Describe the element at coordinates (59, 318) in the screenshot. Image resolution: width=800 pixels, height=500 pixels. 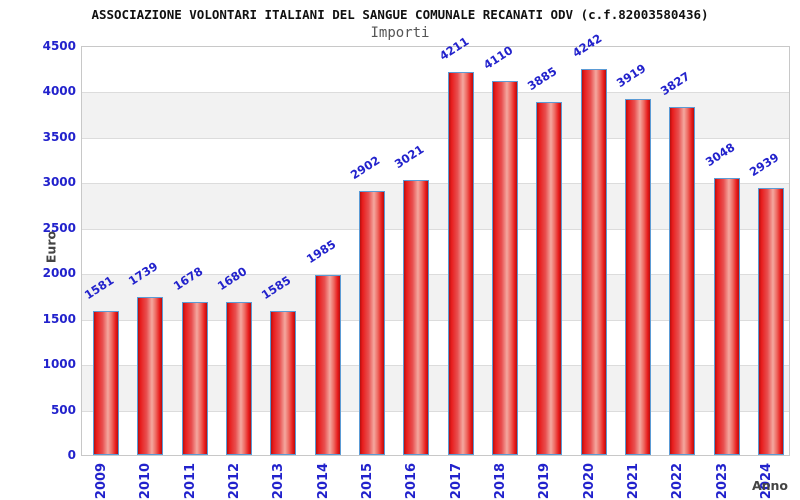
I see `y-tick-label: 1500` at that location.